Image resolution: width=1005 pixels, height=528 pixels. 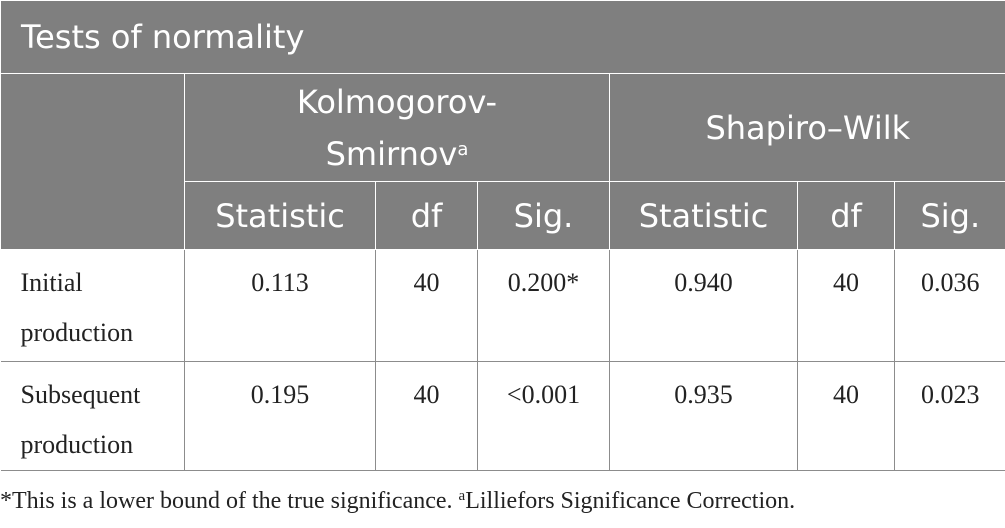 I want to click on footnote-correction: Lilliefors Significance Correction., so click(x=630, y=501).